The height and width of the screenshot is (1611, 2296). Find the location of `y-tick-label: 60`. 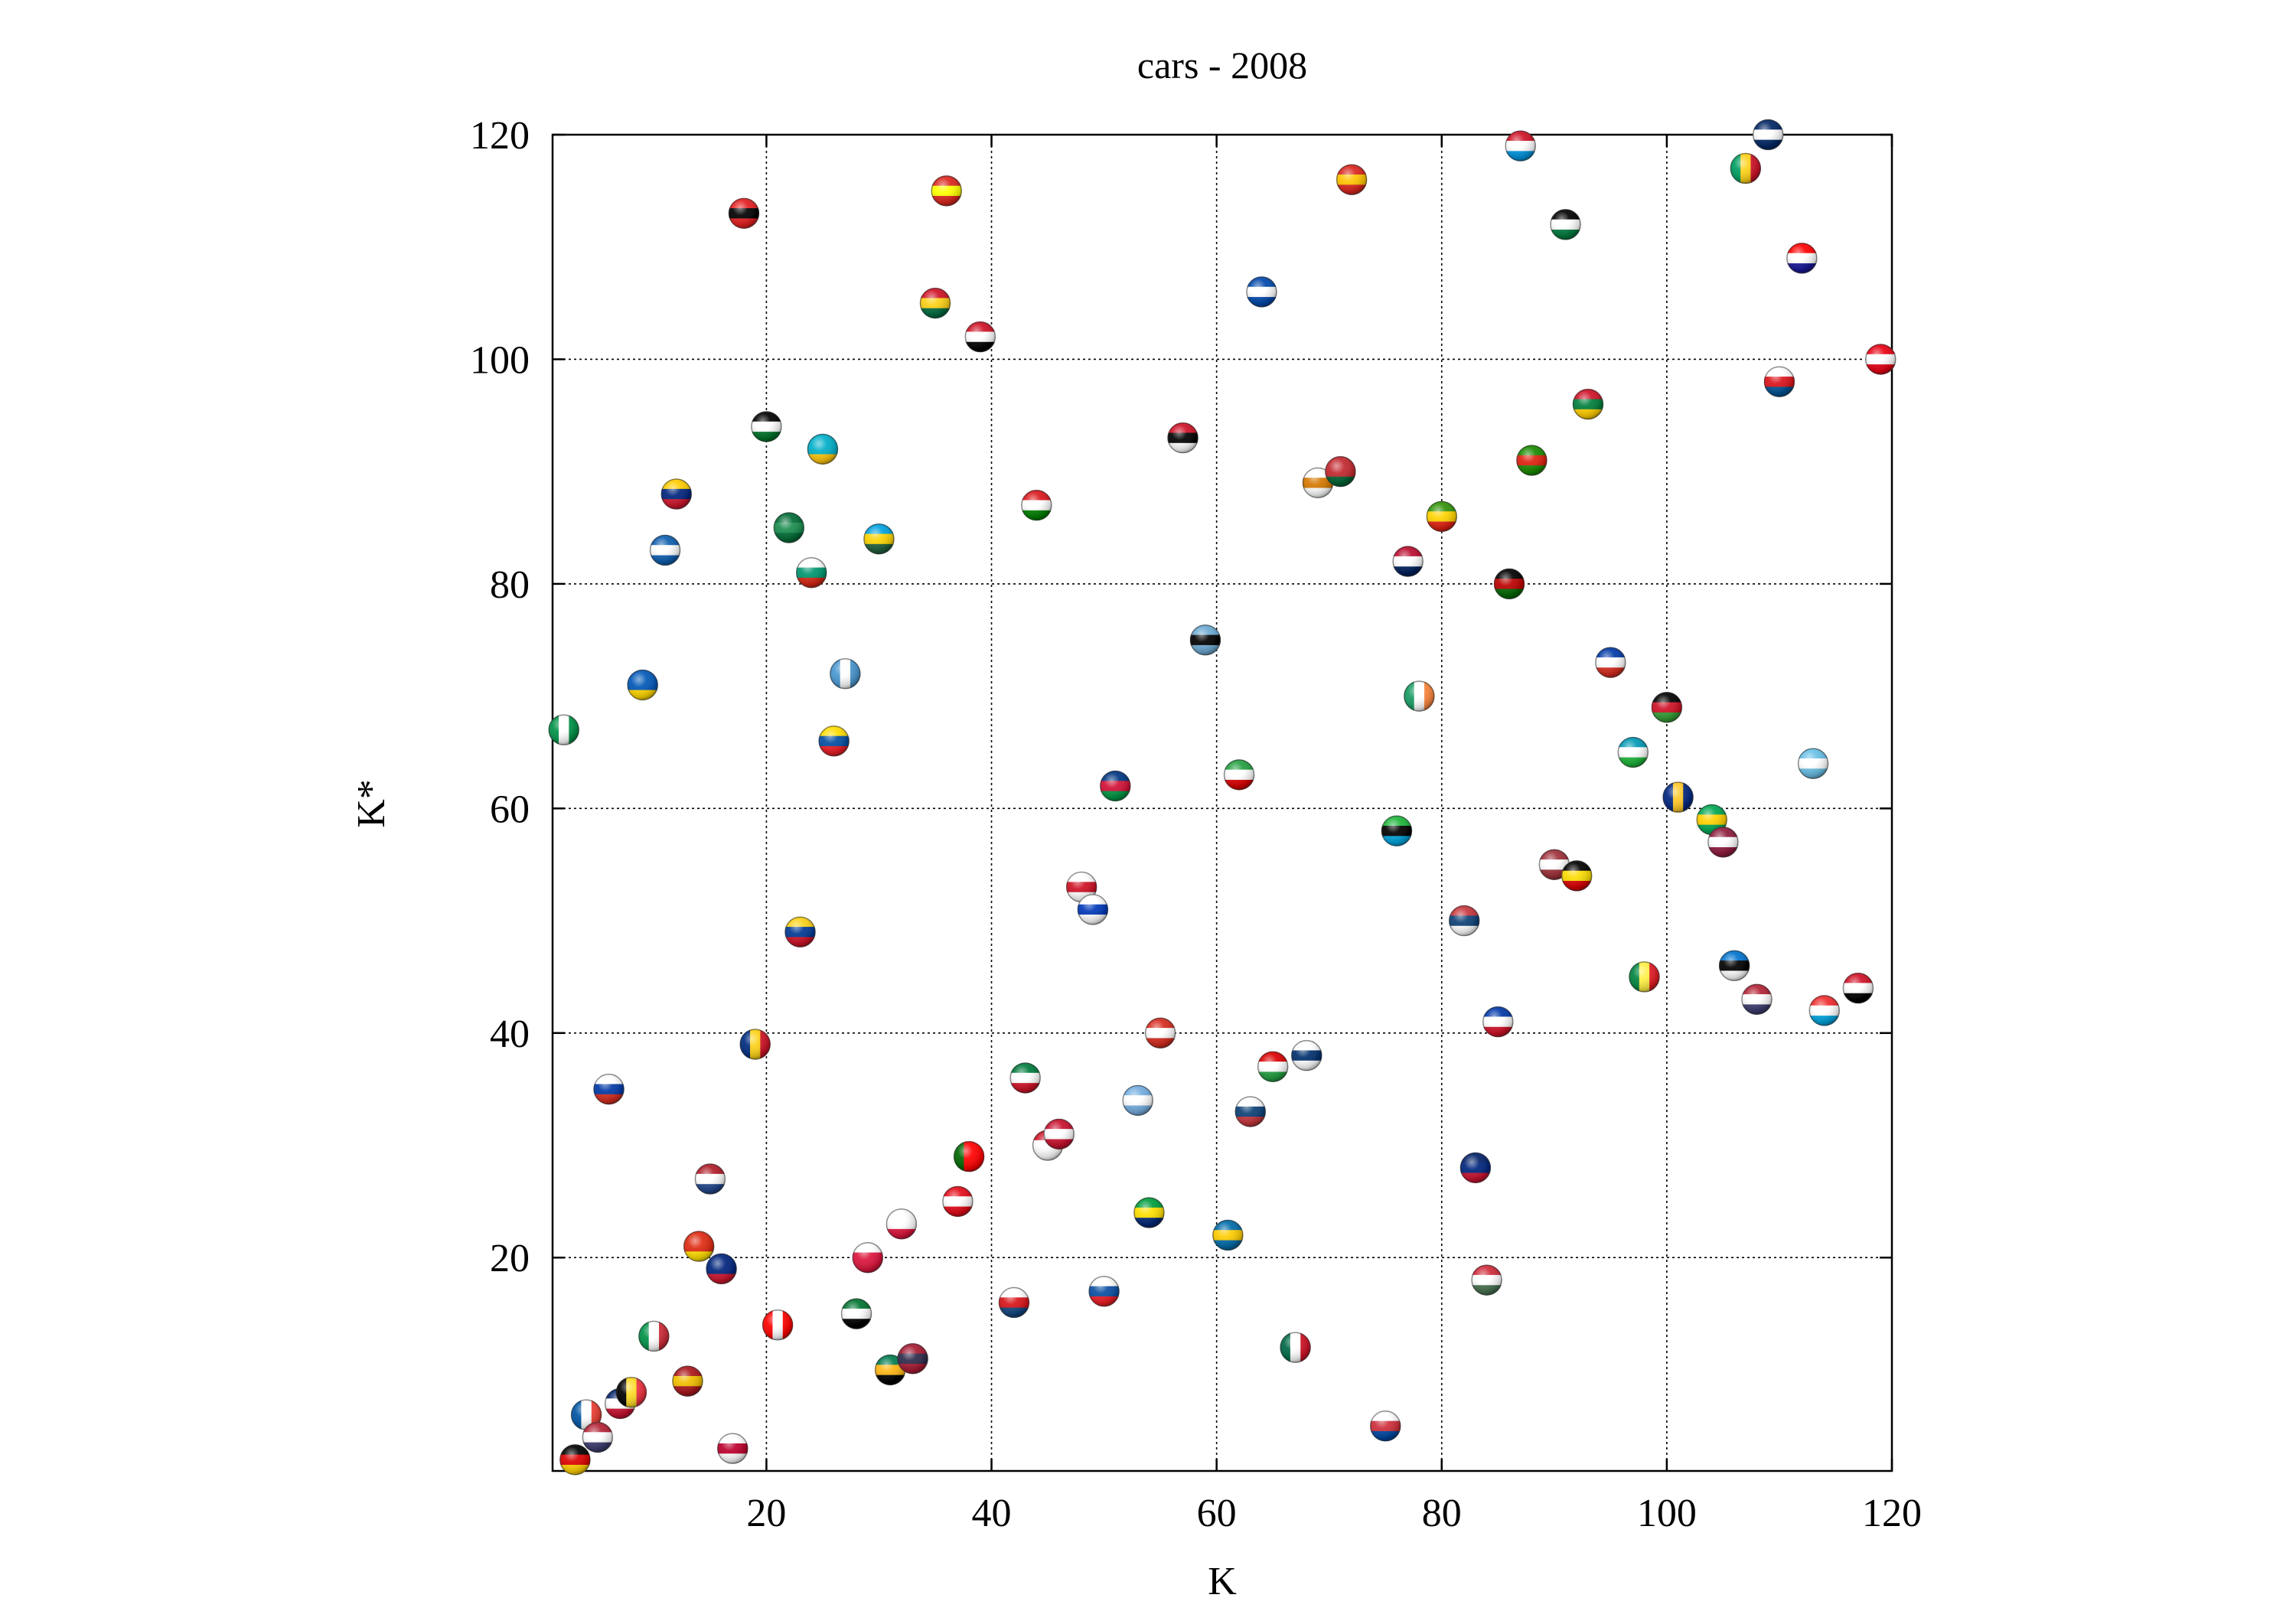

y-tick-label: 60 is located at coordinates (510, 809).